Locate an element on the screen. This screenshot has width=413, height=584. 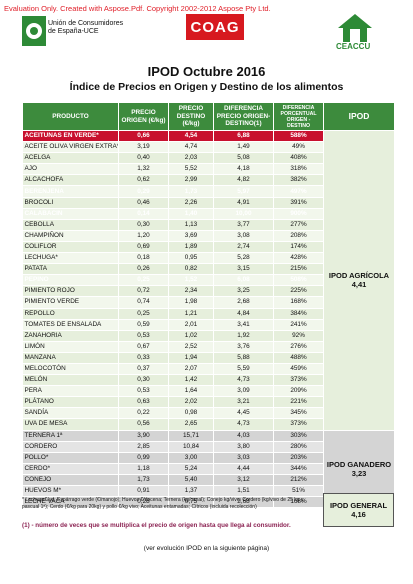
value-cell: 4,03 is located at coordinates (243, 436).